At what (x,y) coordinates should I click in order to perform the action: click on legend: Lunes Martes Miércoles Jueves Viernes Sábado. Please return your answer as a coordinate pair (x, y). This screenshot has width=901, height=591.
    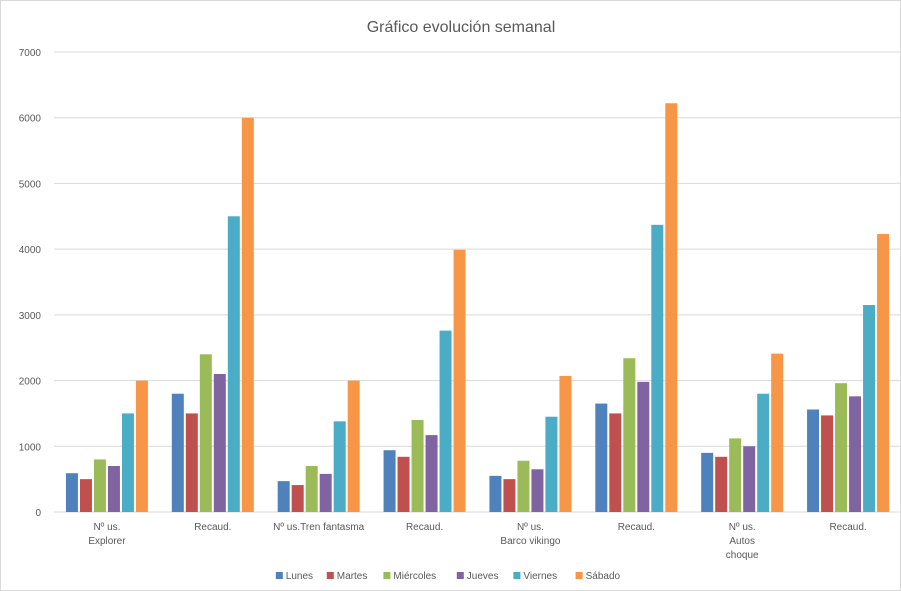
    Looking at the image, I should click on (448, 576).